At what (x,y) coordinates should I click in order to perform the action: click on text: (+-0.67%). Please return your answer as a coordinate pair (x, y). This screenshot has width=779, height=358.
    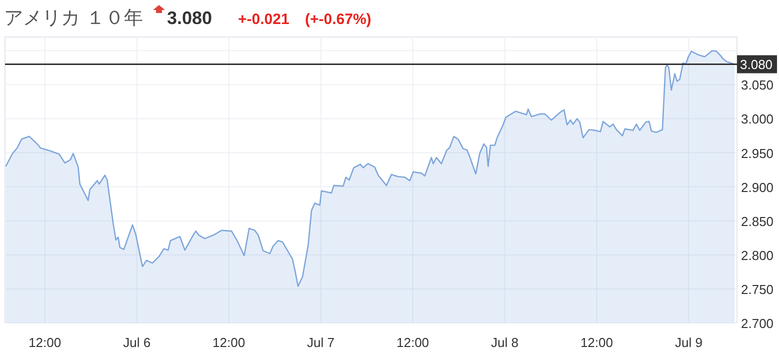
    Looking at the image, I should click on (338, 19).